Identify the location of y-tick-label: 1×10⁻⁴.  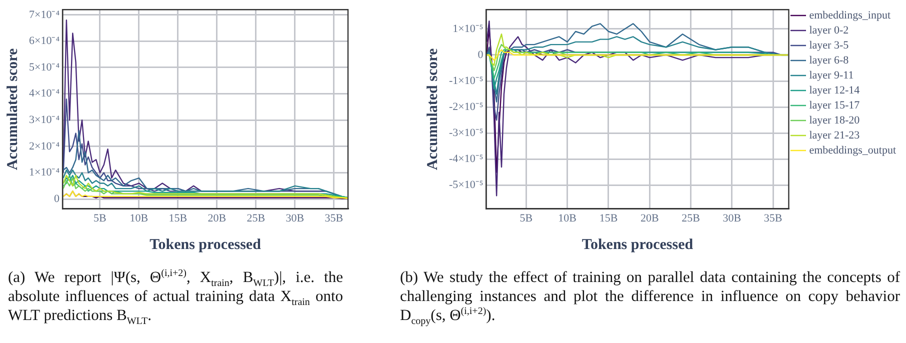
(44, 172).